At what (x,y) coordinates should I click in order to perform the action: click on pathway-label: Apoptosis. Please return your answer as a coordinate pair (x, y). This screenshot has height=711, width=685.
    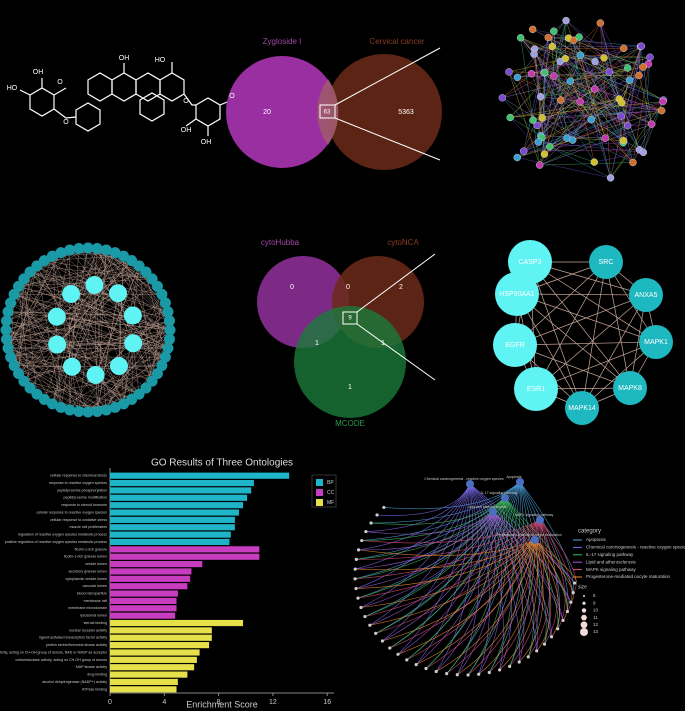
    Looking at the image, I should click on (514, 477).